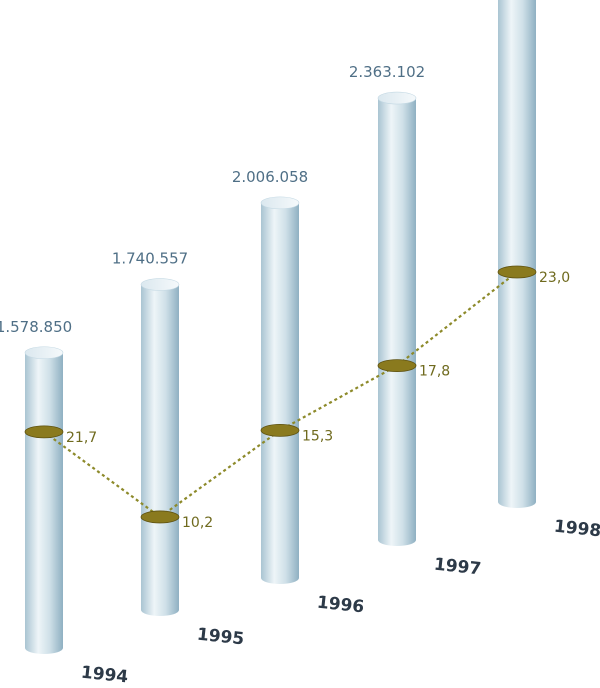 This screenshot has height=688, width=600. What do you see at coordinates (517, 254) in the screenshot?
I see `bar-1998` at bounding box center [517, 254].